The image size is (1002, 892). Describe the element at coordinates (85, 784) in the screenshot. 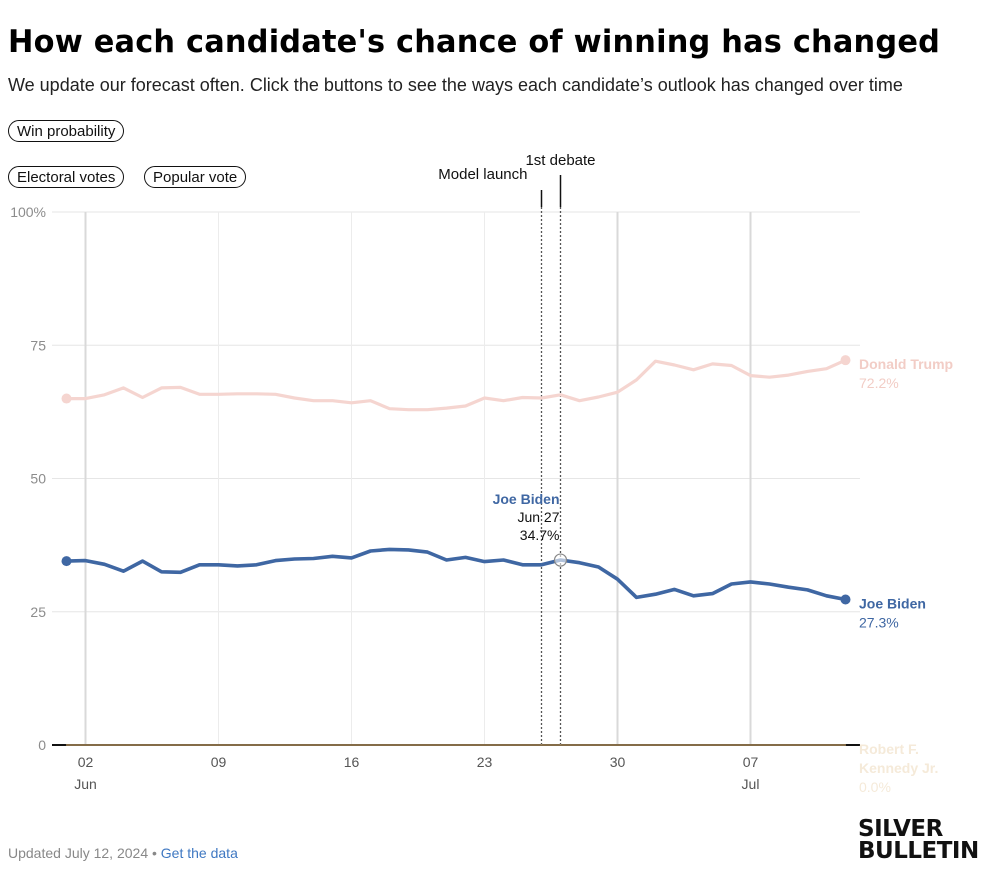

I see `x-tick-month: Jun` at that location.